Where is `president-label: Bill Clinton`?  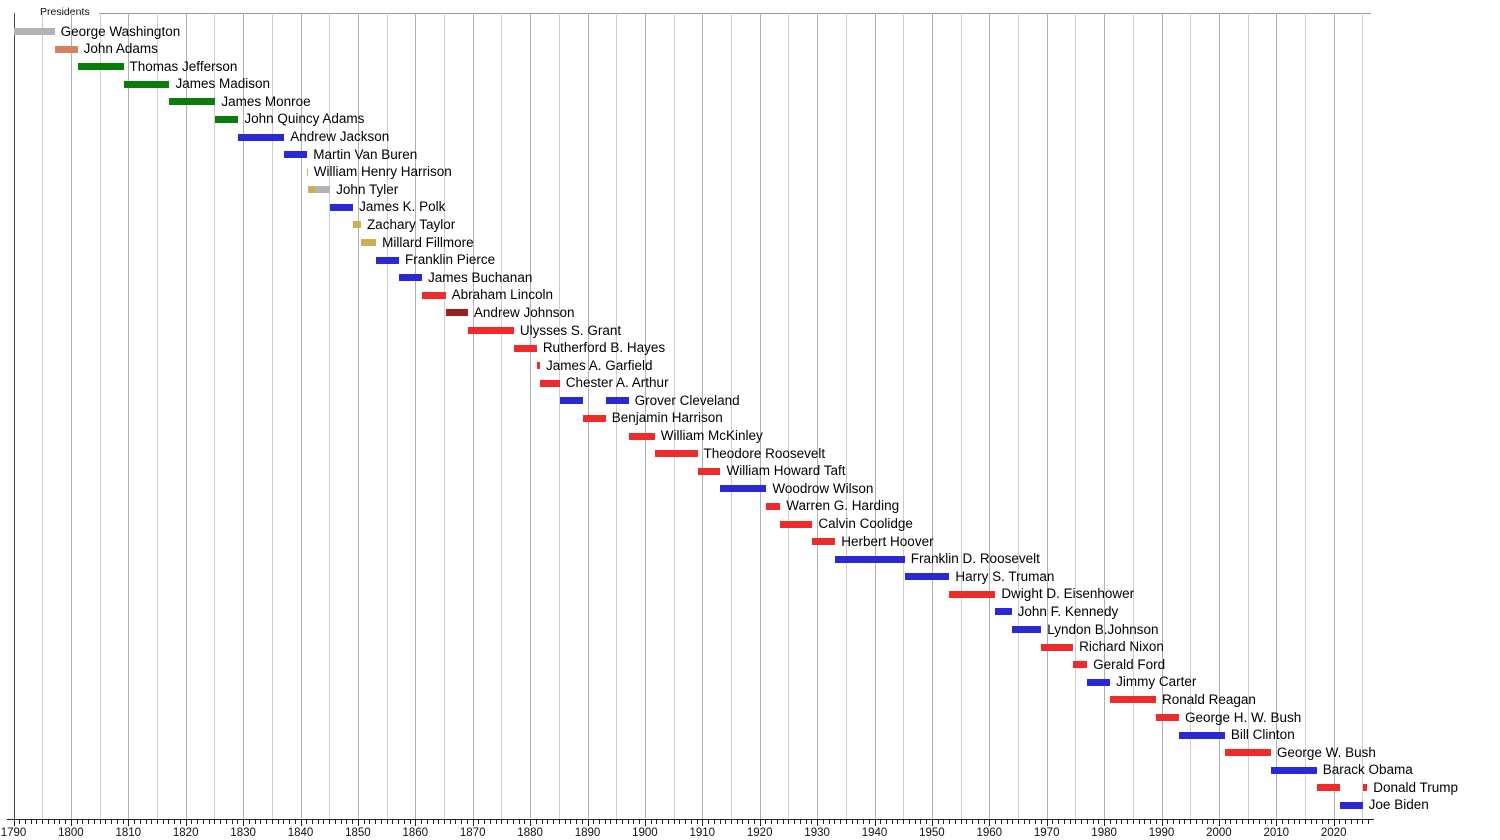 president-label: Bill Clinton is located at coordinates (1262, 735).